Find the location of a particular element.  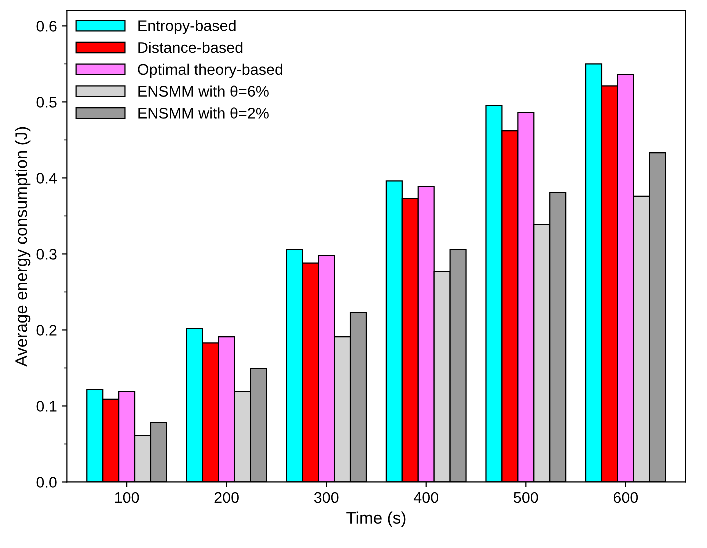

legend-label: Optimal theory-based is located at coordinates (210, 71).